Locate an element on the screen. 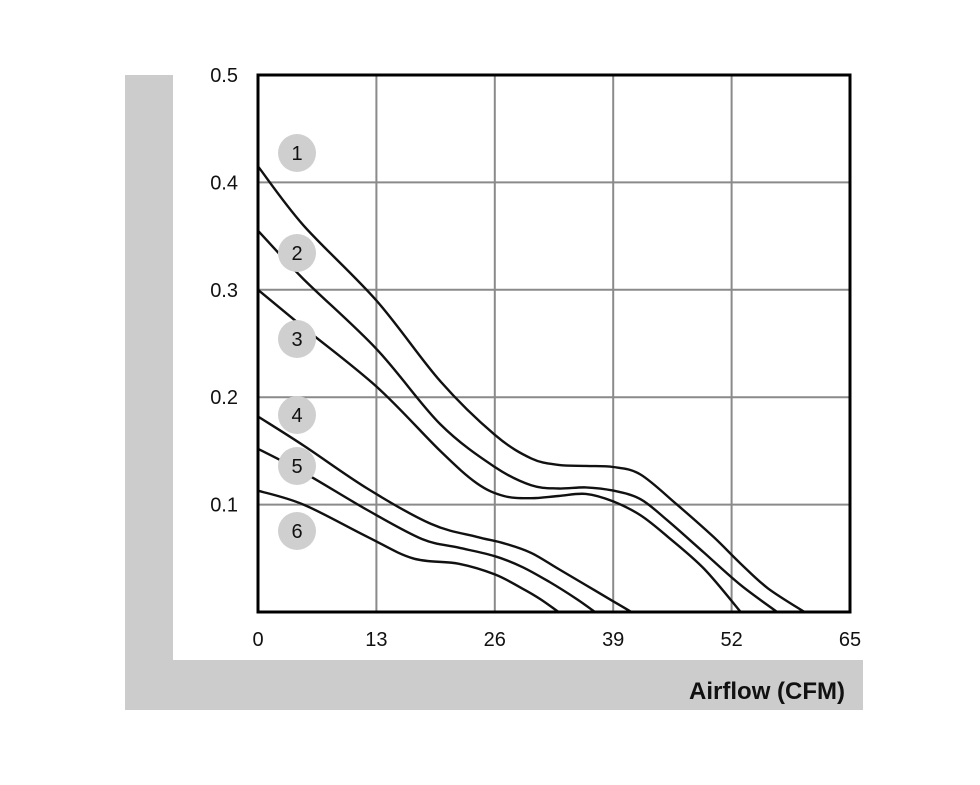 The image size is (980, 785). curve-badge-1: 1 is located at coordinates (297, 153).